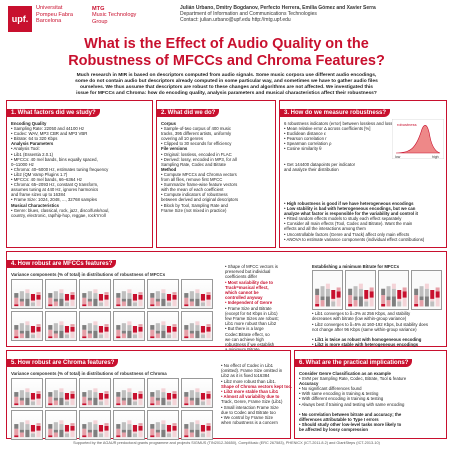 This screenshot has width=453, height=453. Describe the element at coordinates (249, 381) in the screenshot. I see `text-line: • Lib2 more robust than Lib1.` at that location.